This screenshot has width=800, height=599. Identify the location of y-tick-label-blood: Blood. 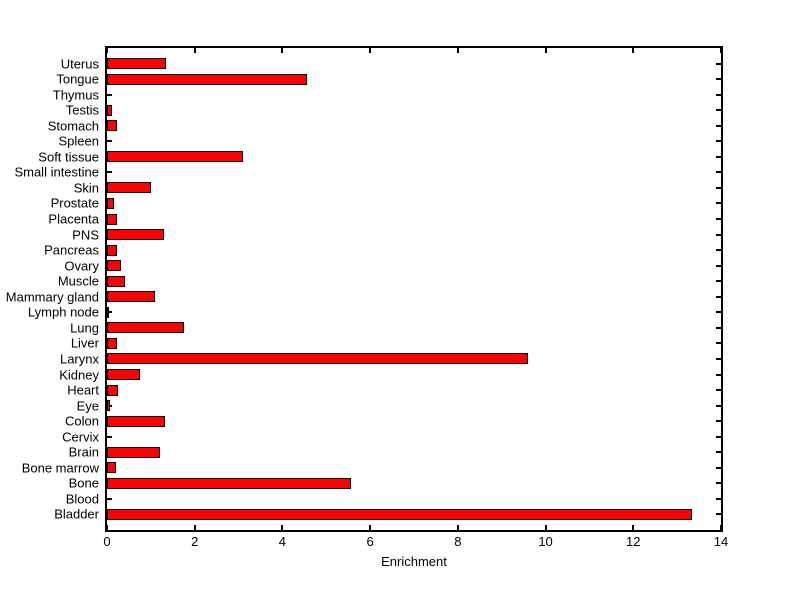
(82, 499).